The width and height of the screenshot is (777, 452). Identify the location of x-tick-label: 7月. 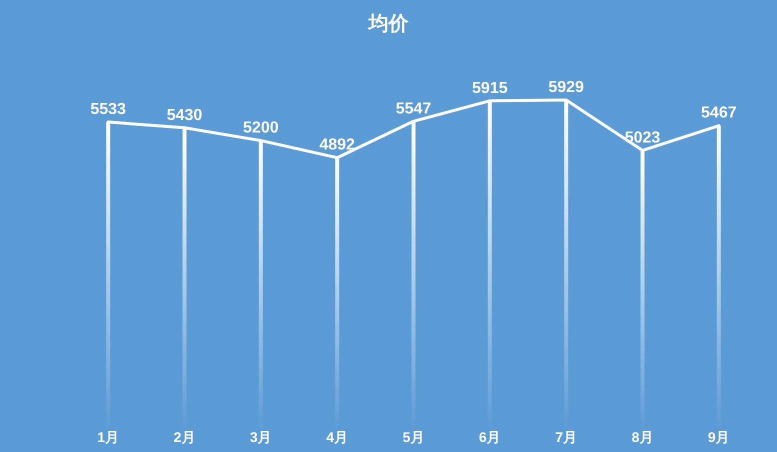
(566, 437).